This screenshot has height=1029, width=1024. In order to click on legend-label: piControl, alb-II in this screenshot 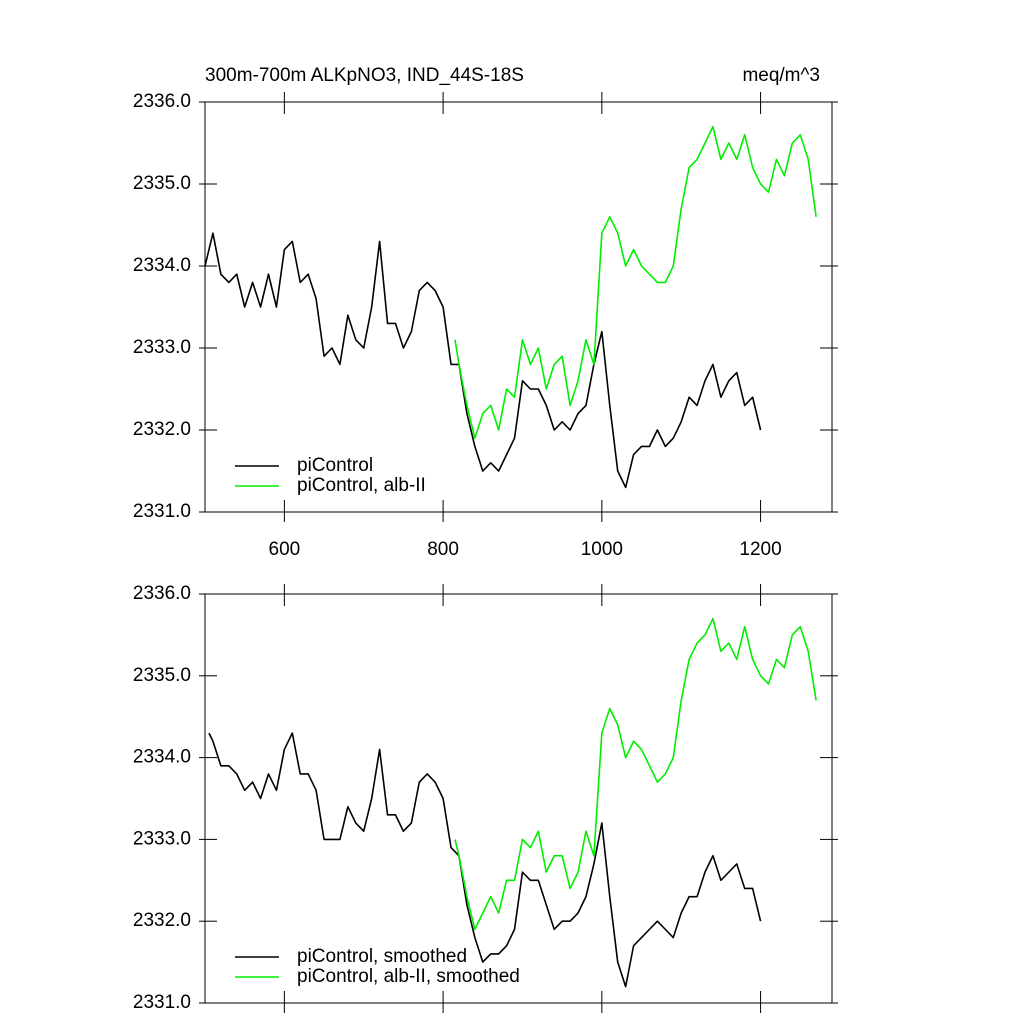, I will do `click(361, 485)`.